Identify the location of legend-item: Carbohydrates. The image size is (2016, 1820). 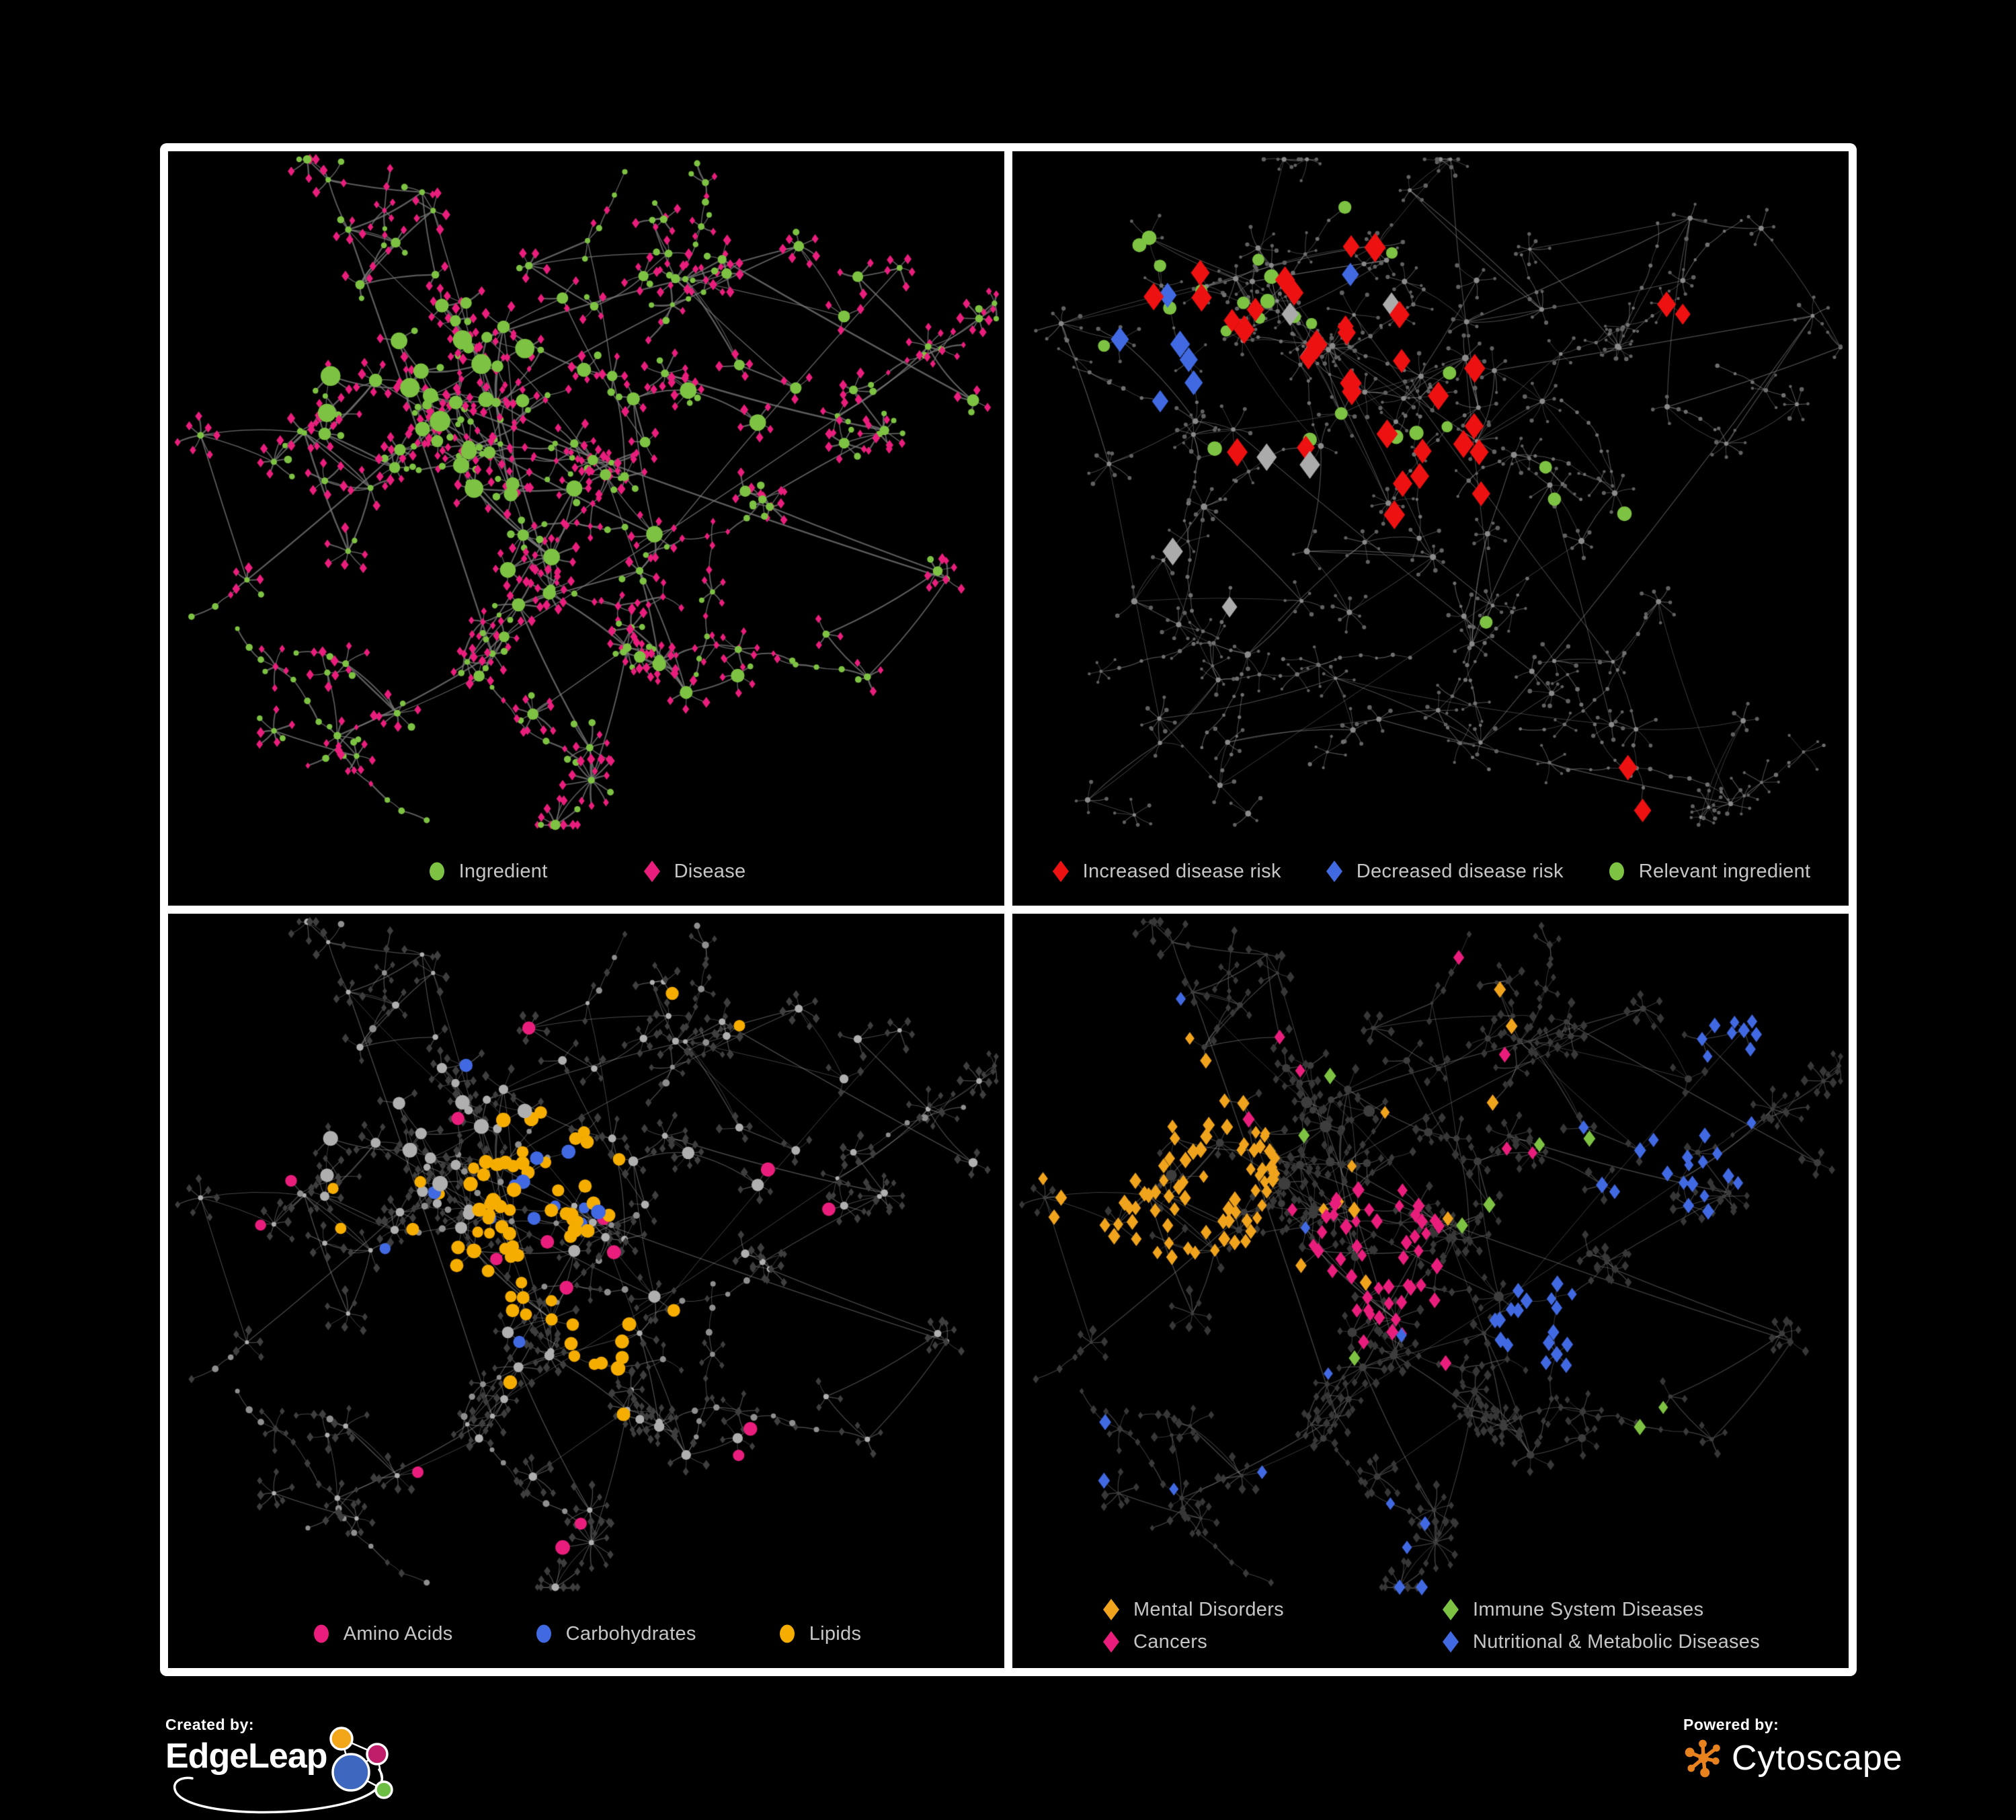
(615, 1633).